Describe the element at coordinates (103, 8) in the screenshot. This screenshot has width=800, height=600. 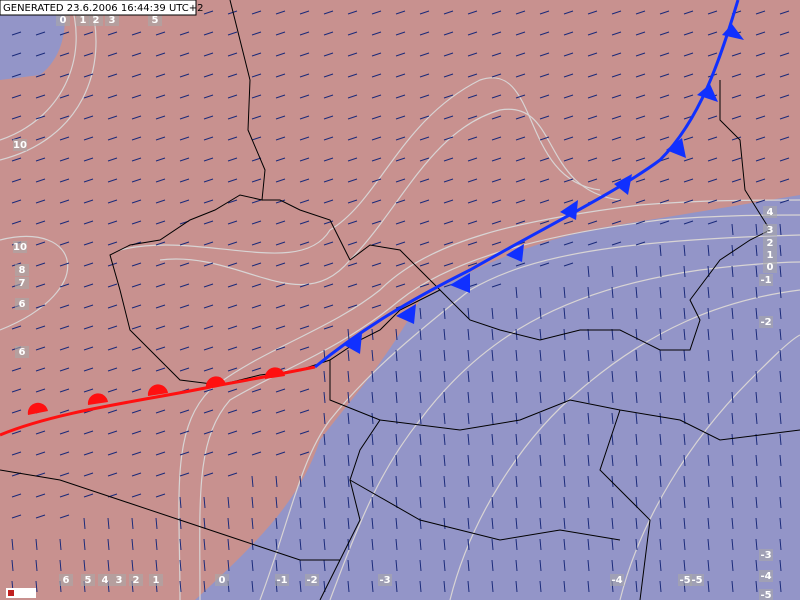
I see `generated-stamp: GENERATED 23.6.2006 16:44:39 UTC+2` at that location.